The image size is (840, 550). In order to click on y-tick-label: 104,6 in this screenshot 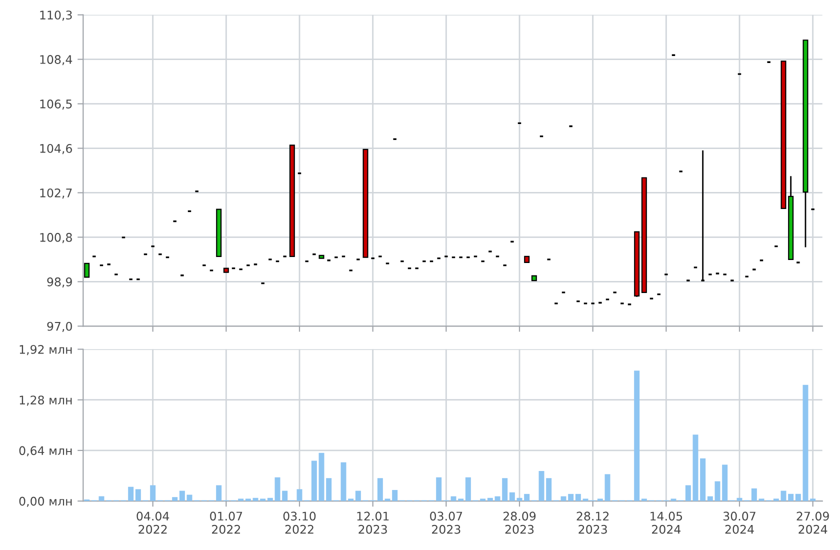, I will do `click(56, 149)`.